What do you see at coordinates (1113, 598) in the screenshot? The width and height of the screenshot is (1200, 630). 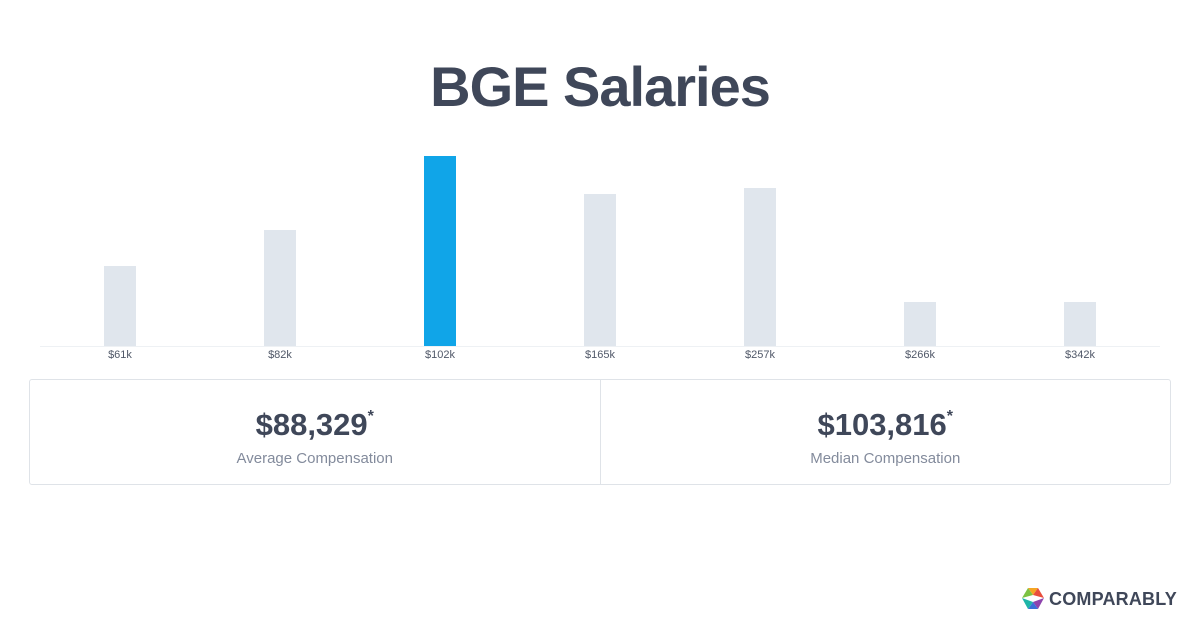 I see `comparably-logo-text: COMPARABLY` at bounding box center [1113, 598].